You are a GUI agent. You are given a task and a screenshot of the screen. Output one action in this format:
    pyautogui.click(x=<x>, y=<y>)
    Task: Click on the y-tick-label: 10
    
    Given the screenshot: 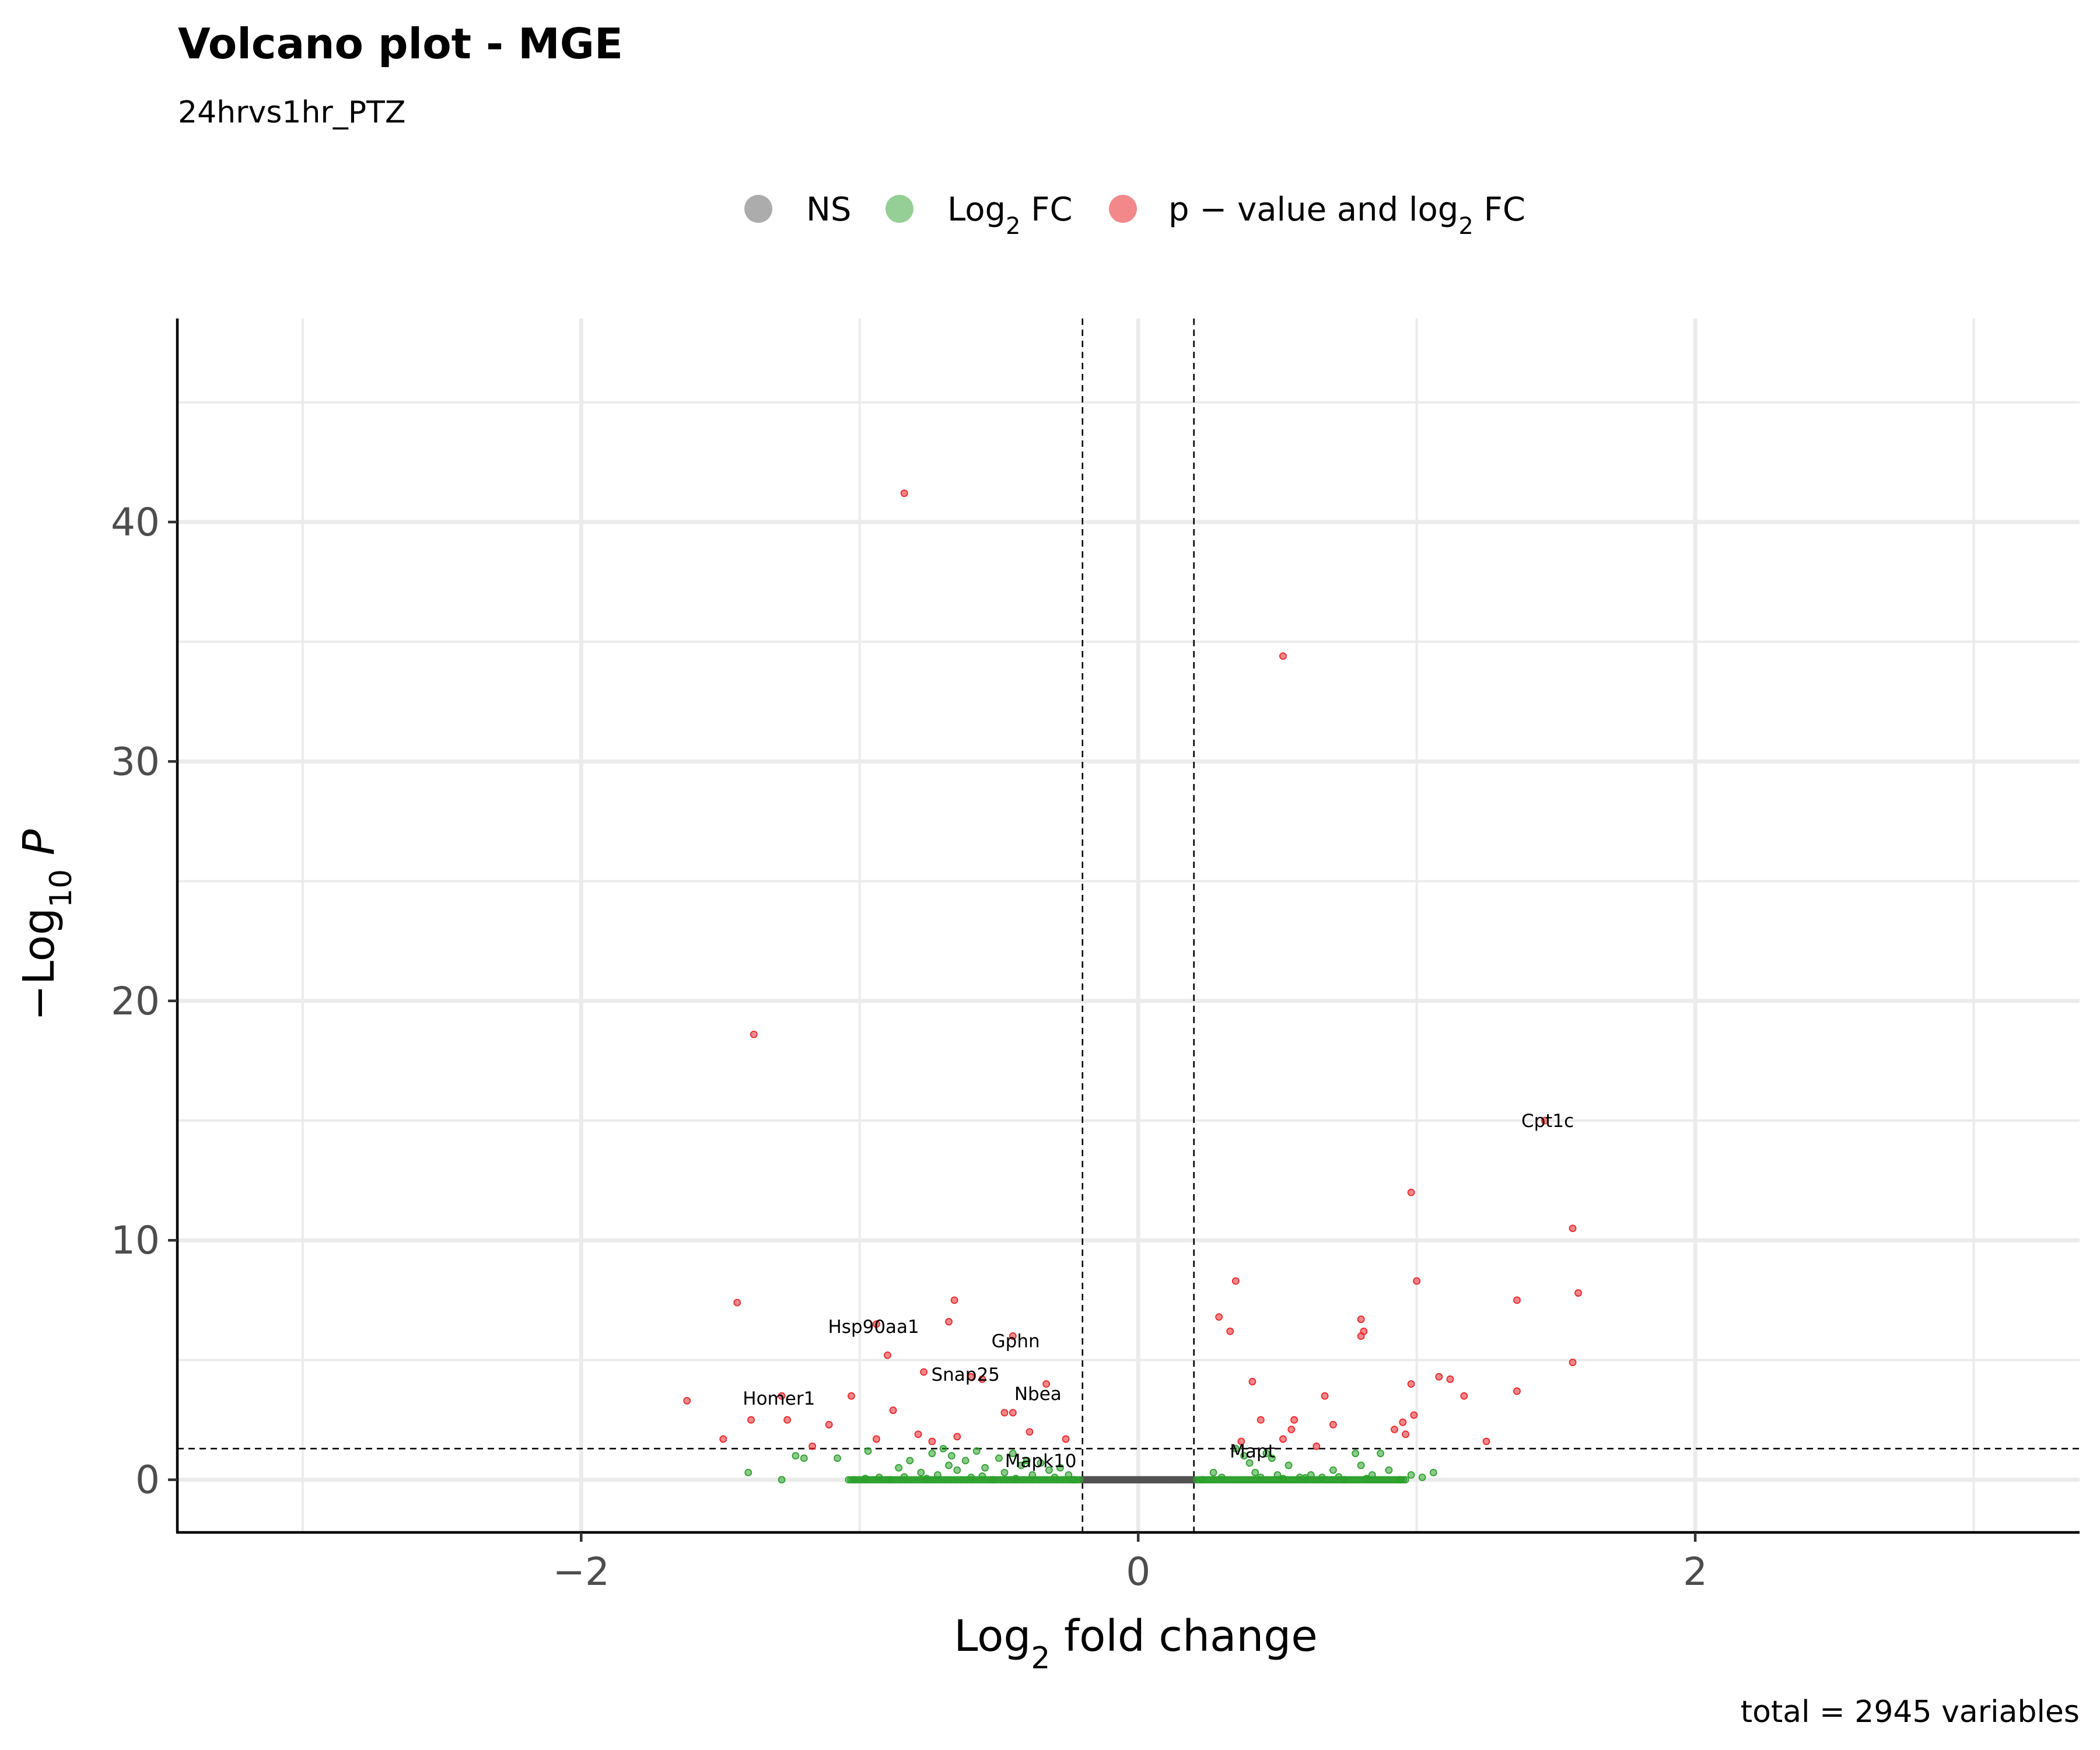 What is the action you would take?
    pyautogui.click(x=135, y=1240)
    